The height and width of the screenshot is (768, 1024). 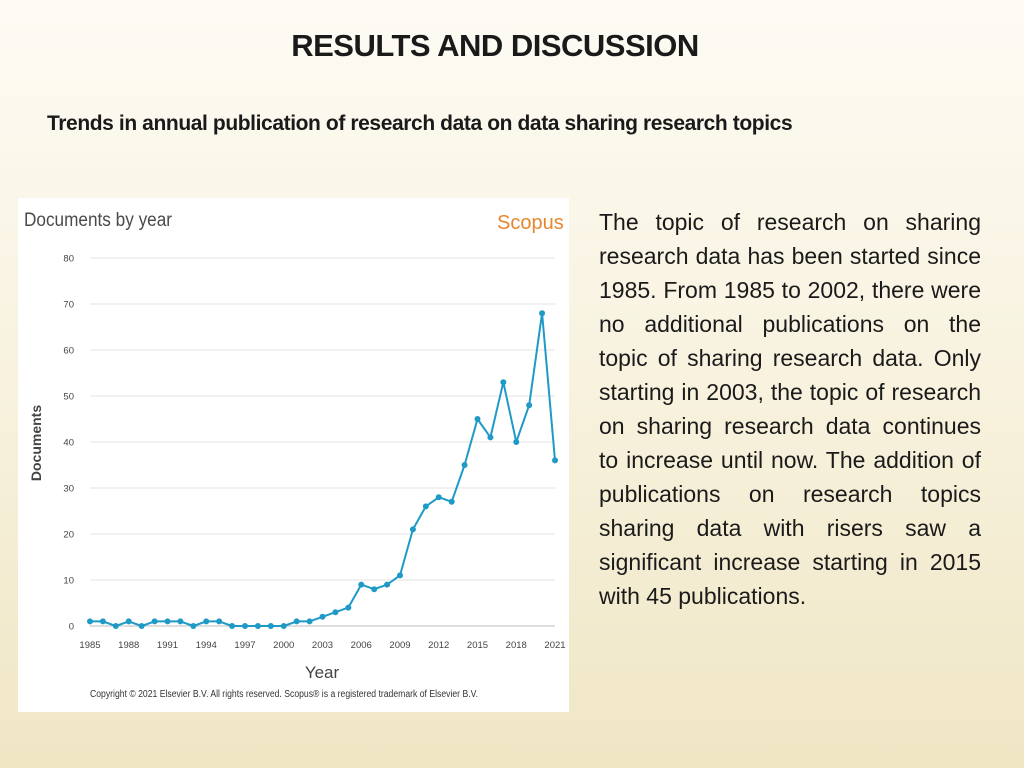 I want to click on chart-title: Documents by year, so click(x=98, y=220).